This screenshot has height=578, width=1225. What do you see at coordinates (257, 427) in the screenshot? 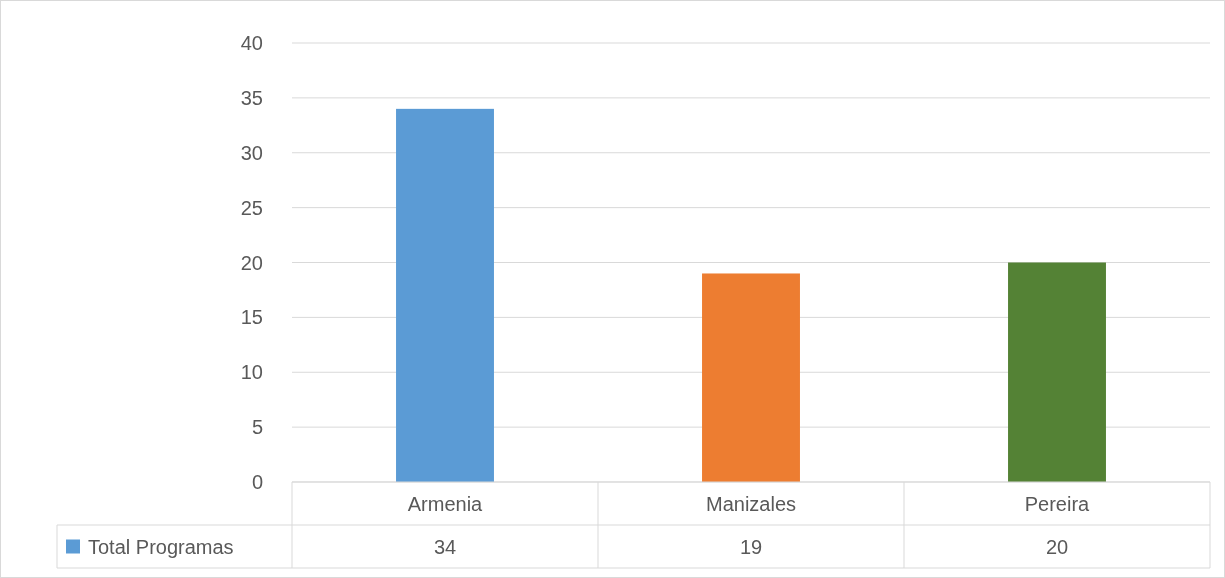
I see `y-tick-label: 5` at bounding box center [257, 427].